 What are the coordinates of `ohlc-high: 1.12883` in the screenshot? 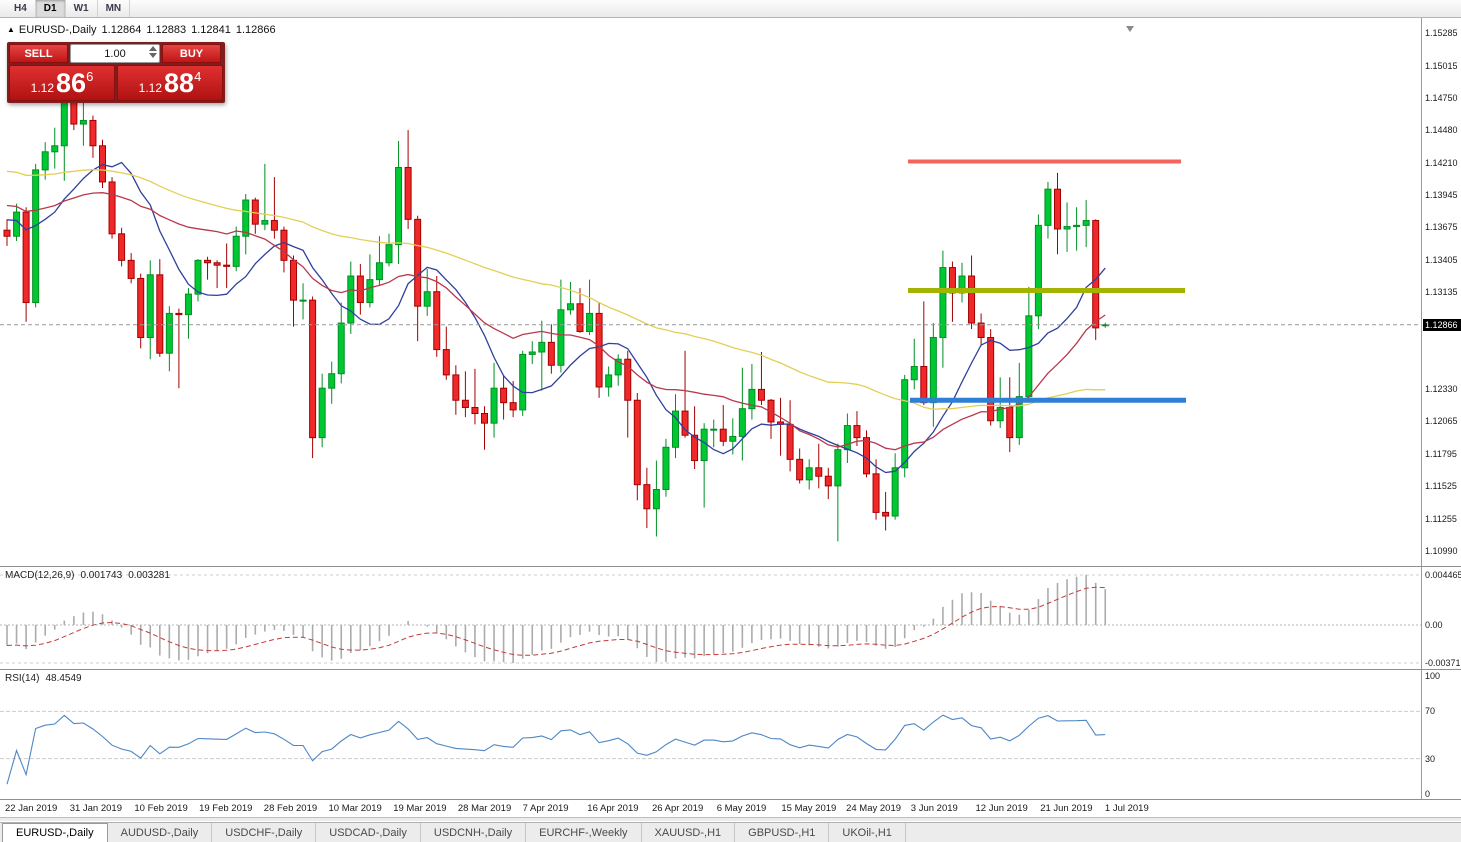 It's located at (166, 30).